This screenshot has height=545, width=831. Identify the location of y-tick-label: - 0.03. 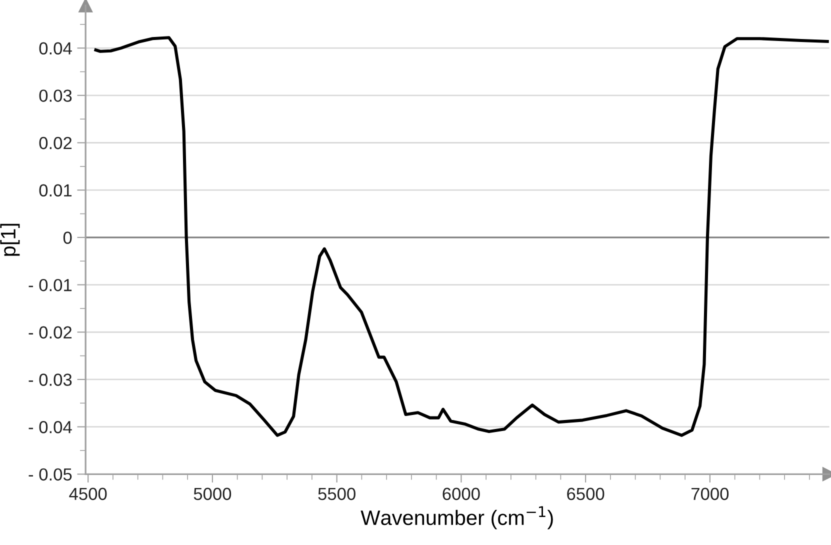
(50, 380).